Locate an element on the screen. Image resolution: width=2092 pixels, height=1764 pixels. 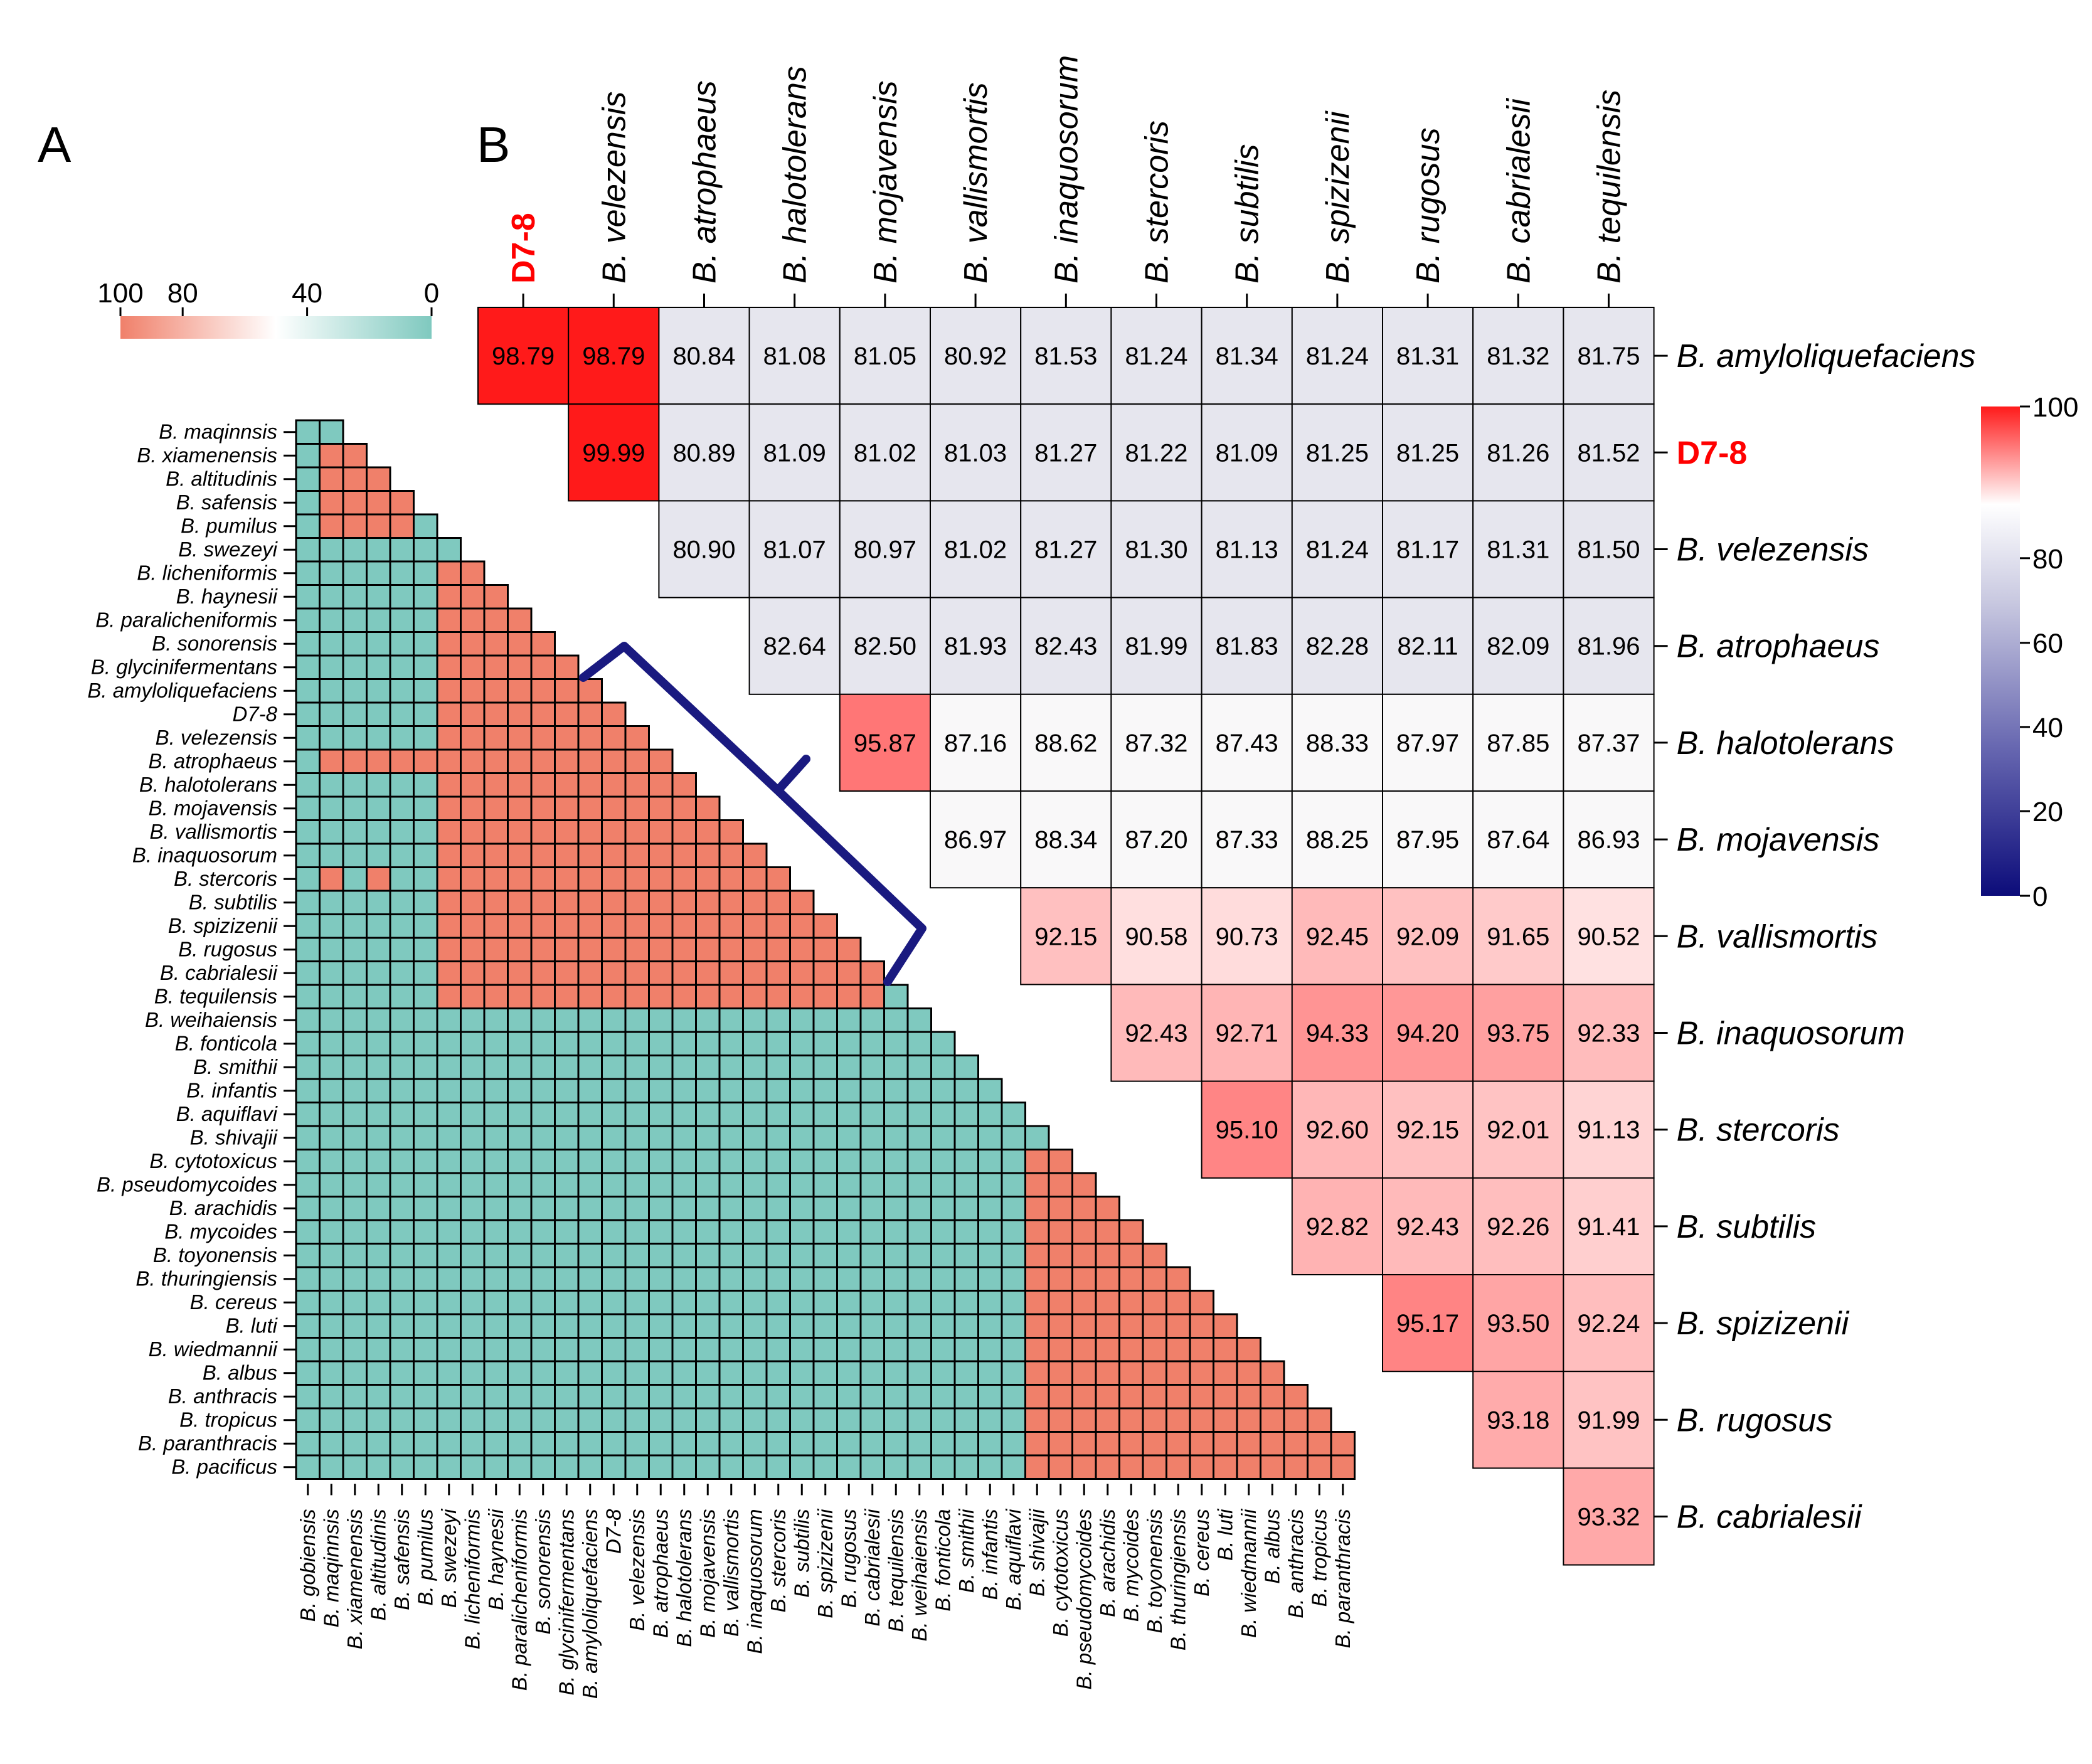
clade-bracket is located at coordinates (753, 814).